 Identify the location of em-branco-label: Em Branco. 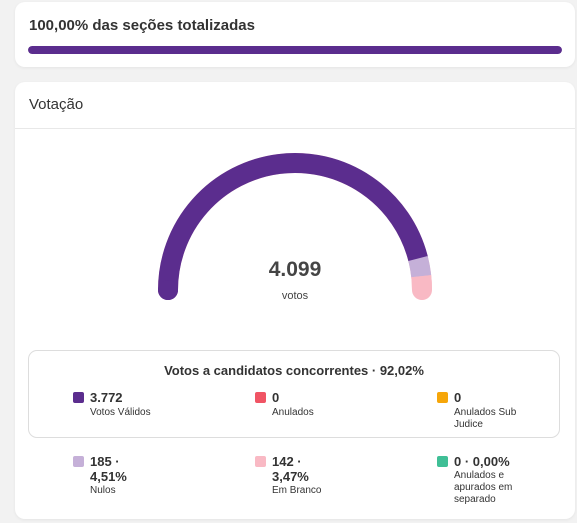
(297, 490).